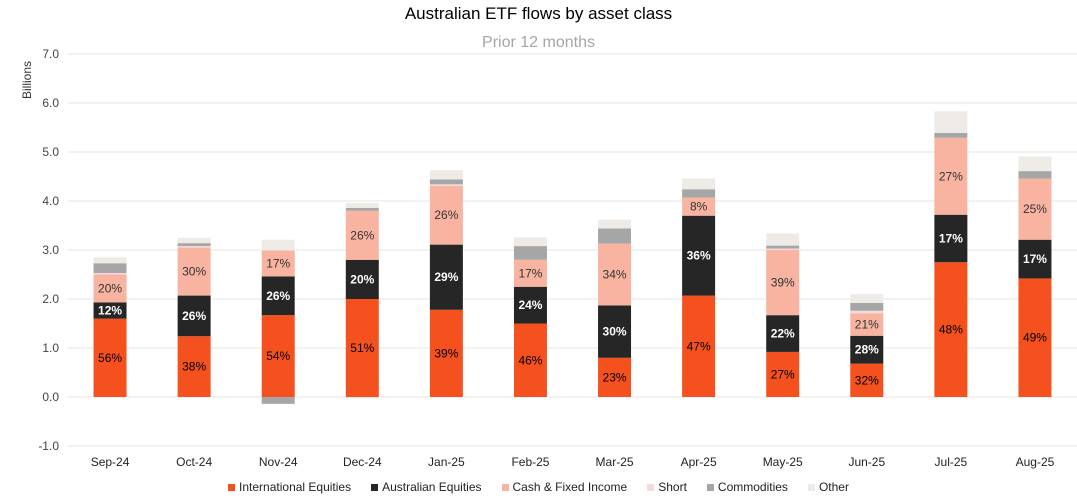 The height and width of the screenshot is (502, 1077). I want to click on data-label: 24%, so click(530, 305).